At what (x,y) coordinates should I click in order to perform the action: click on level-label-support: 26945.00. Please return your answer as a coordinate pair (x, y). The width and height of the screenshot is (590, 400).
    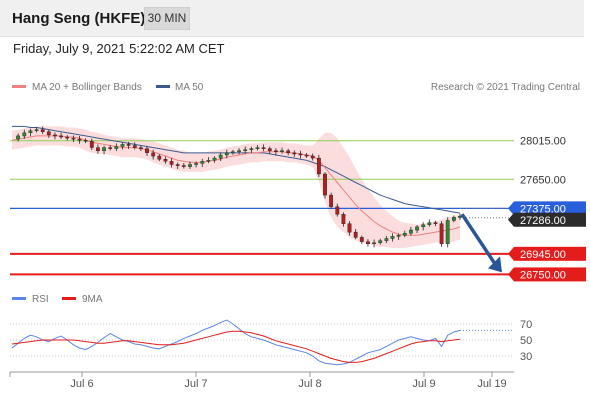
    Looking at the image, I should click on (543, 255).